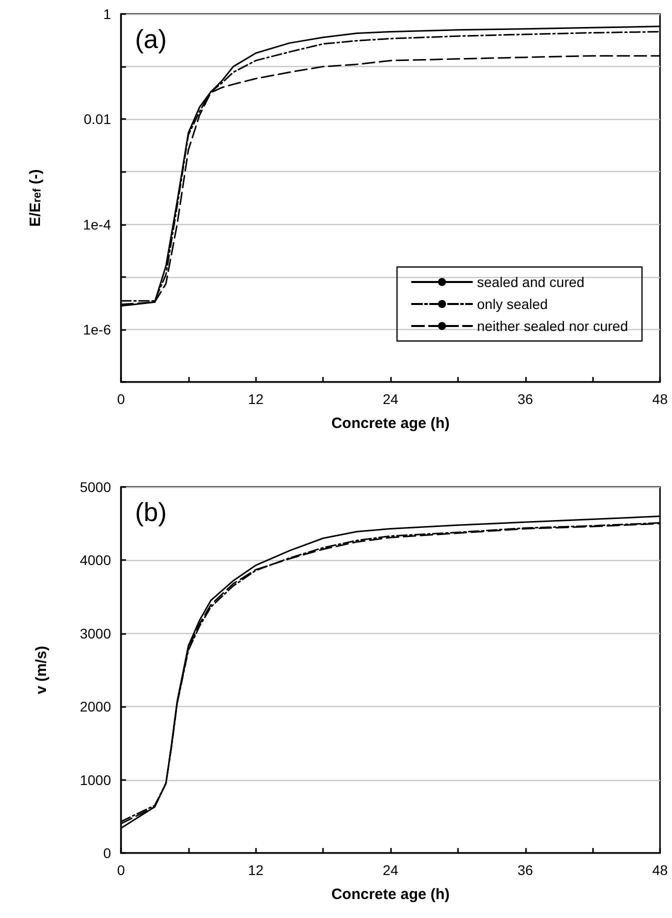 Image resolution: width=672 pixels, height=918 pixels. I want to click on y-tick-label: 1e-4, so click(97, 224).